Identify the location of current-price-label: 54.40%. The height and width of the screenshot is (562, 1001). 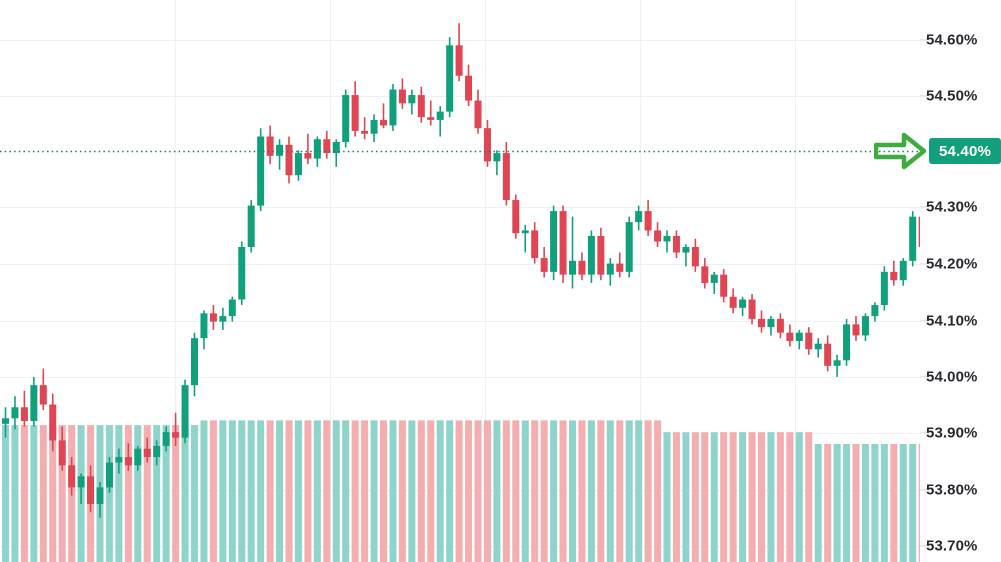
(965, 151).